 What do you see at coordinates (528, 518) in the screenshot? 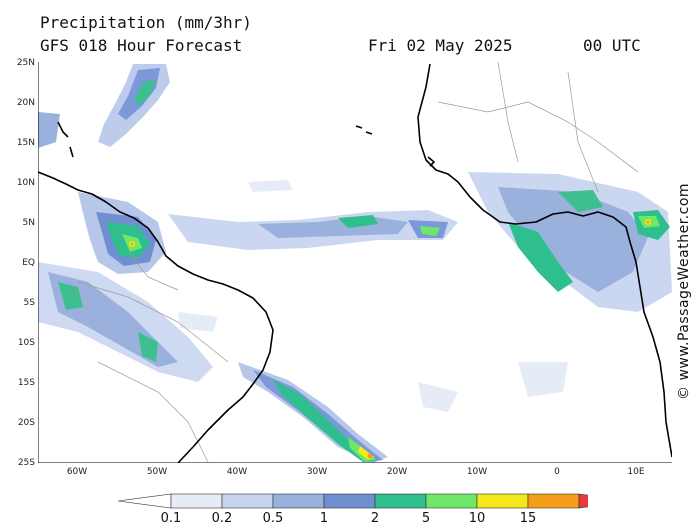
I see `legend-label: 15` at bounding box center [528, 518].